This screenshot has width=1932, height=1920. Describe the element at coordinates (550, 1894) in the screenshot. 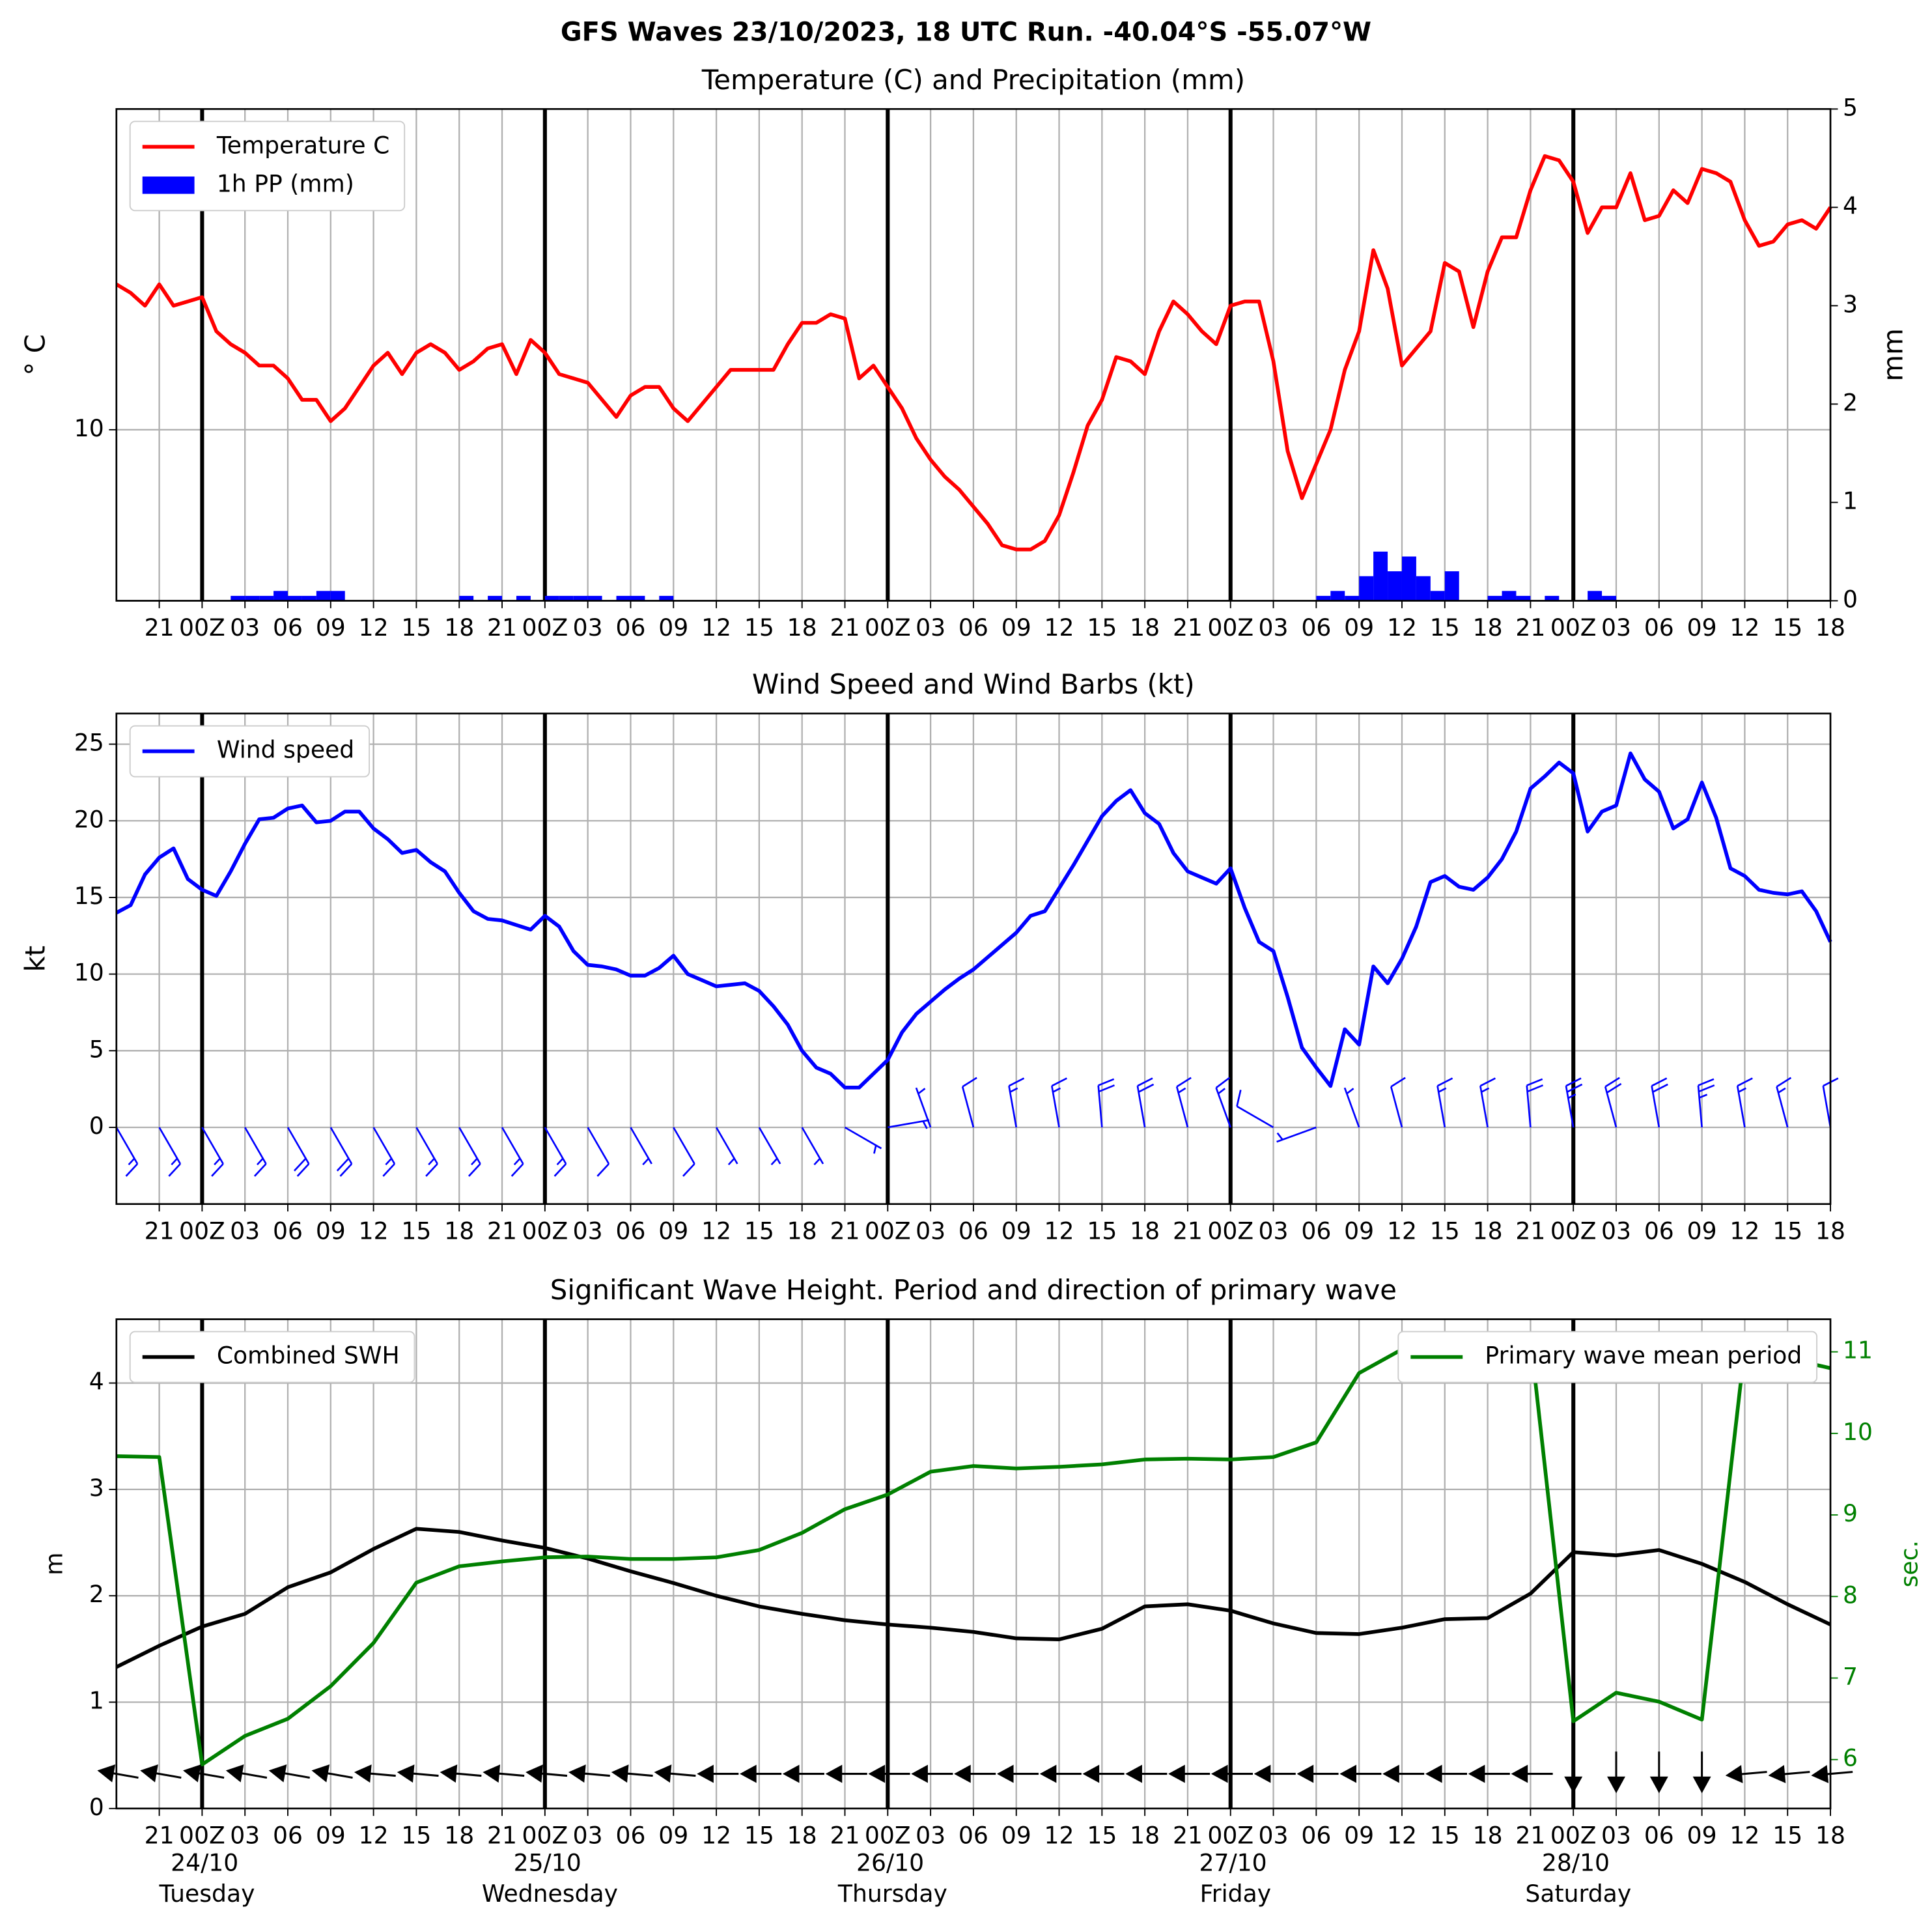

I see `weekday-label: Wednesday` at that location.